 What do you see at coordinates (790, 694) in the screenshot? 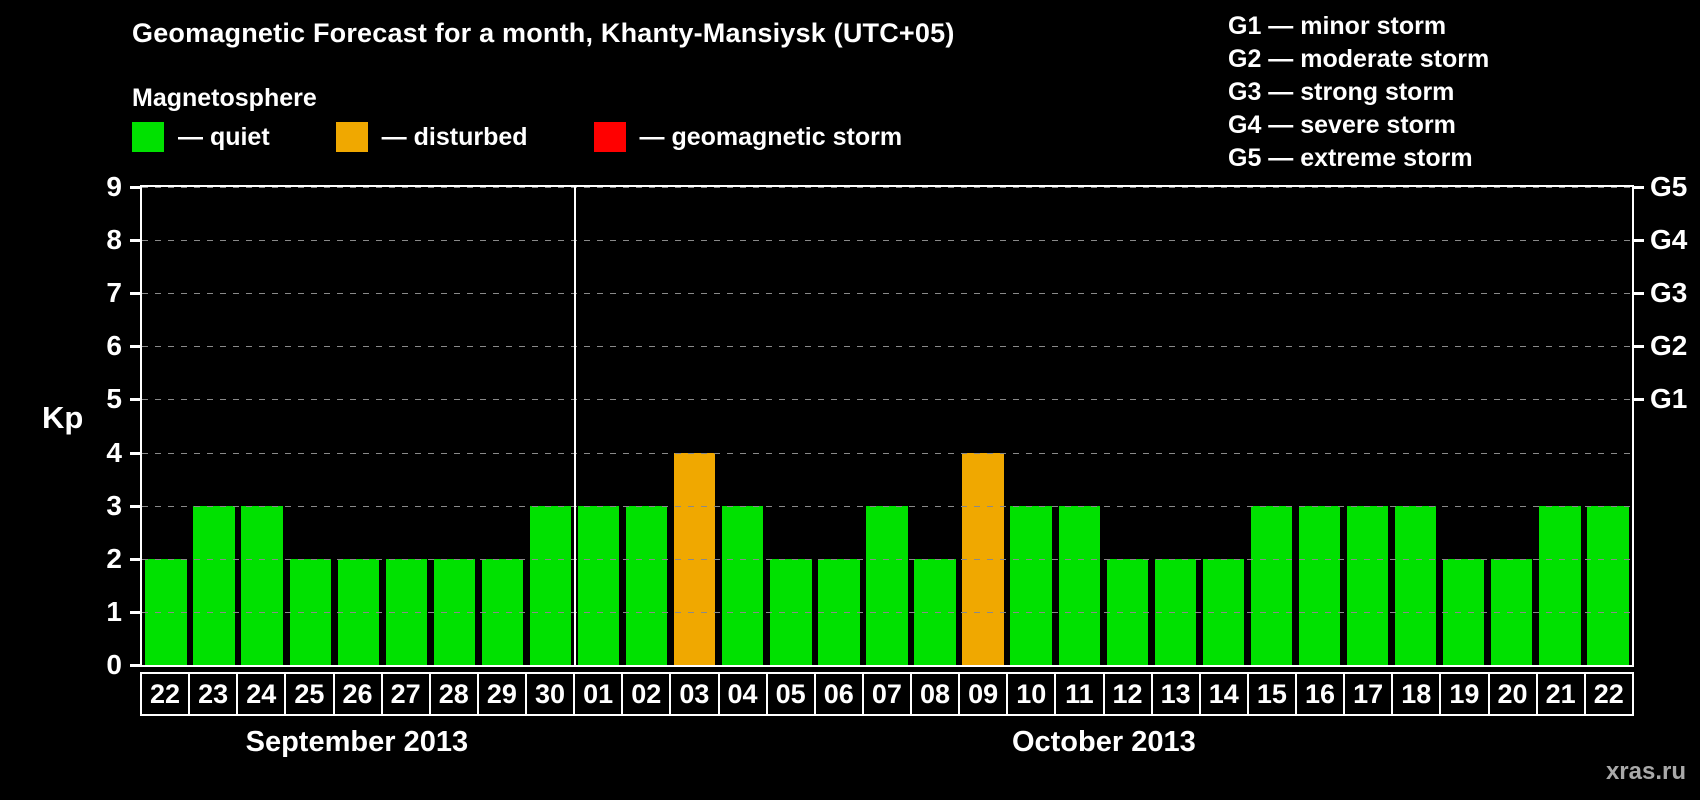
I see `day-label-05: 05` at bounding box center [790, 694].